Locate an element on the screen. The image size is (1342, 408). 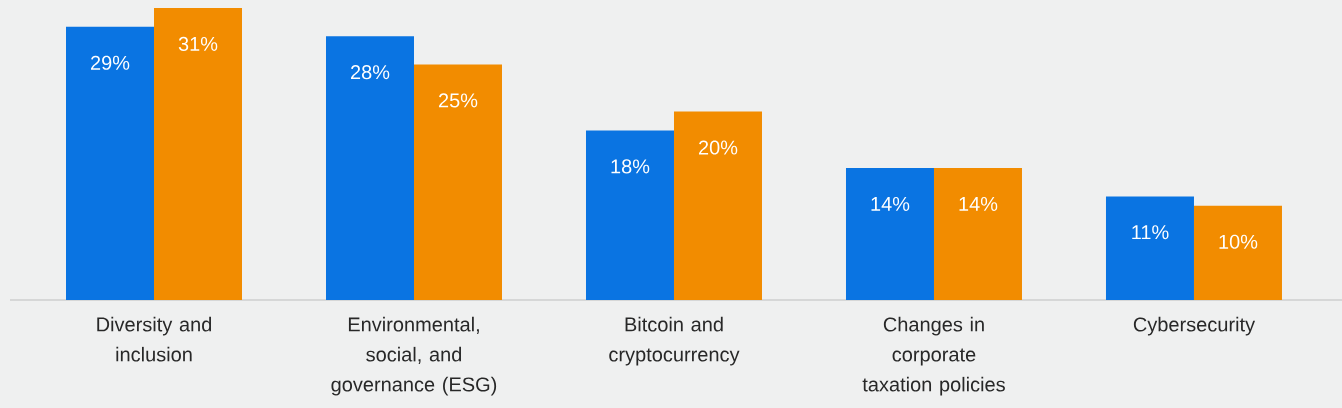
data-label: 10% is located at coordinates (1238, 241).